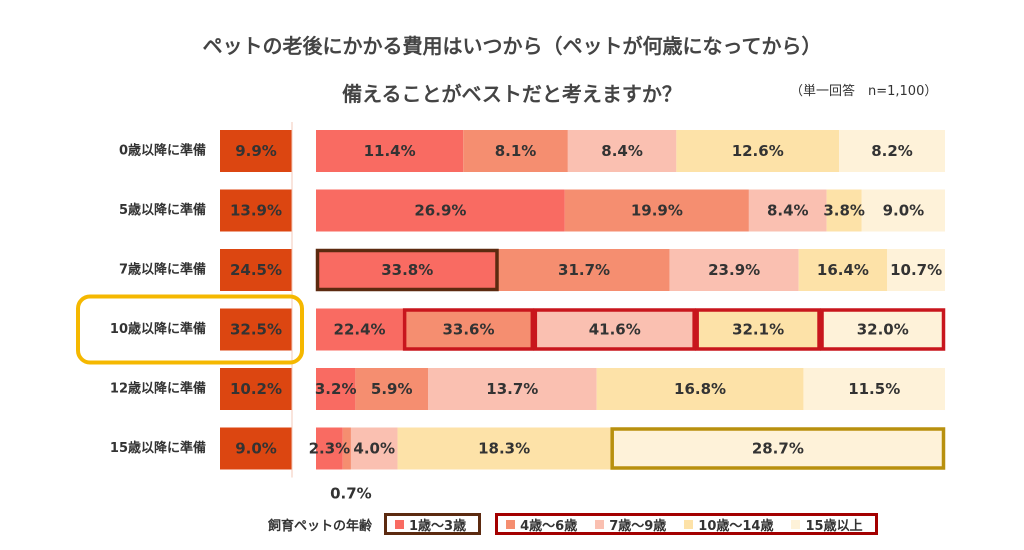  I want to click on segment-data-label: 0.7%, so click(351, 494).